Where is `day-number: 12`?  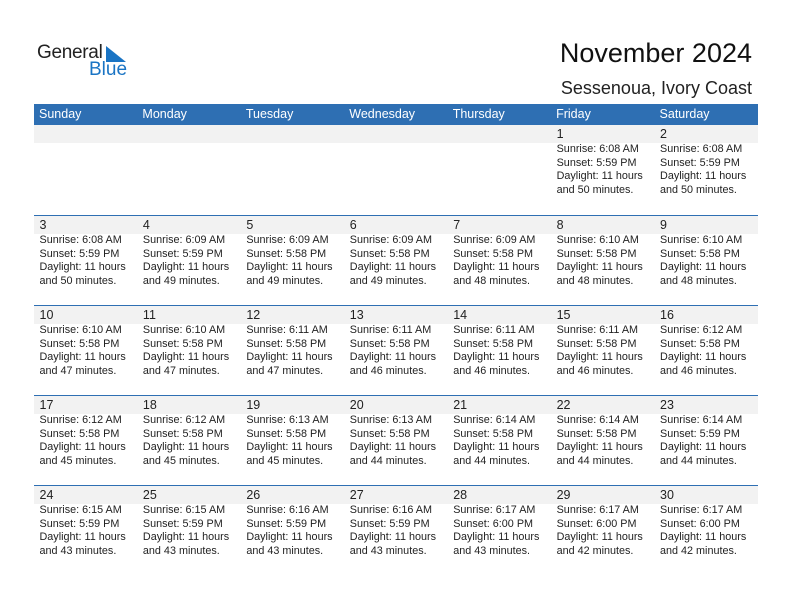 day-number: 12 is located at coordinates (253, 315).